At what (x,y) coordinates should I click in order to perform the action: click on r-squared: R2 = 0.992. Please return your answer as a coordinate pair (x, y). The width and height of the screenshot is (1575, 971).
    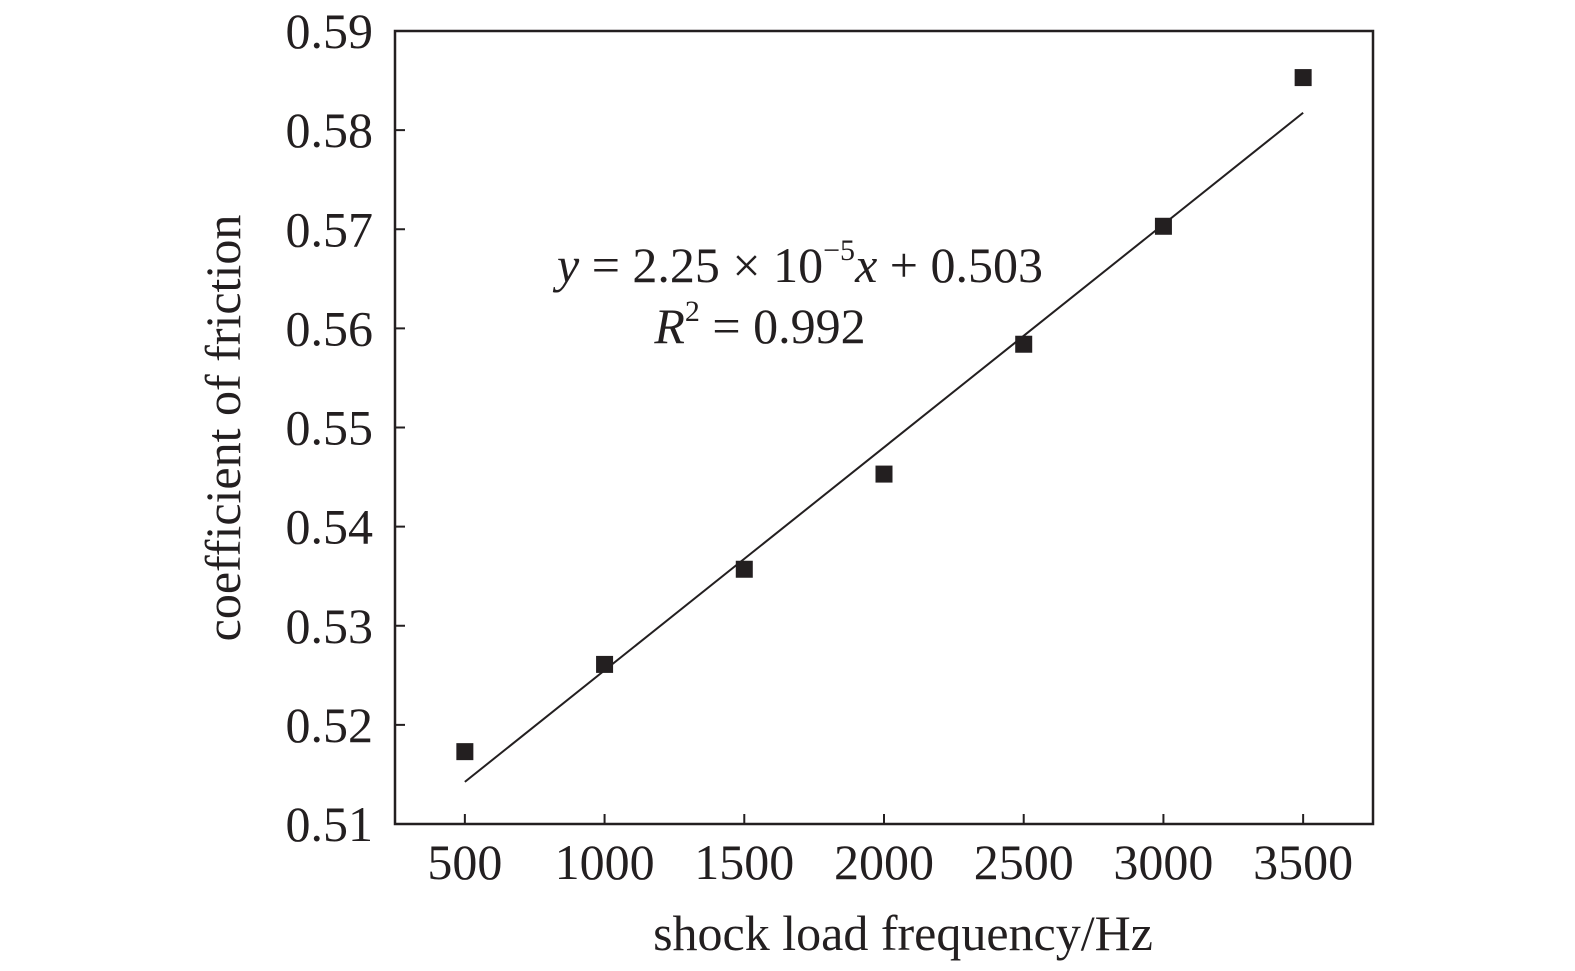
    Looking at the image, I should click on (759, 324).